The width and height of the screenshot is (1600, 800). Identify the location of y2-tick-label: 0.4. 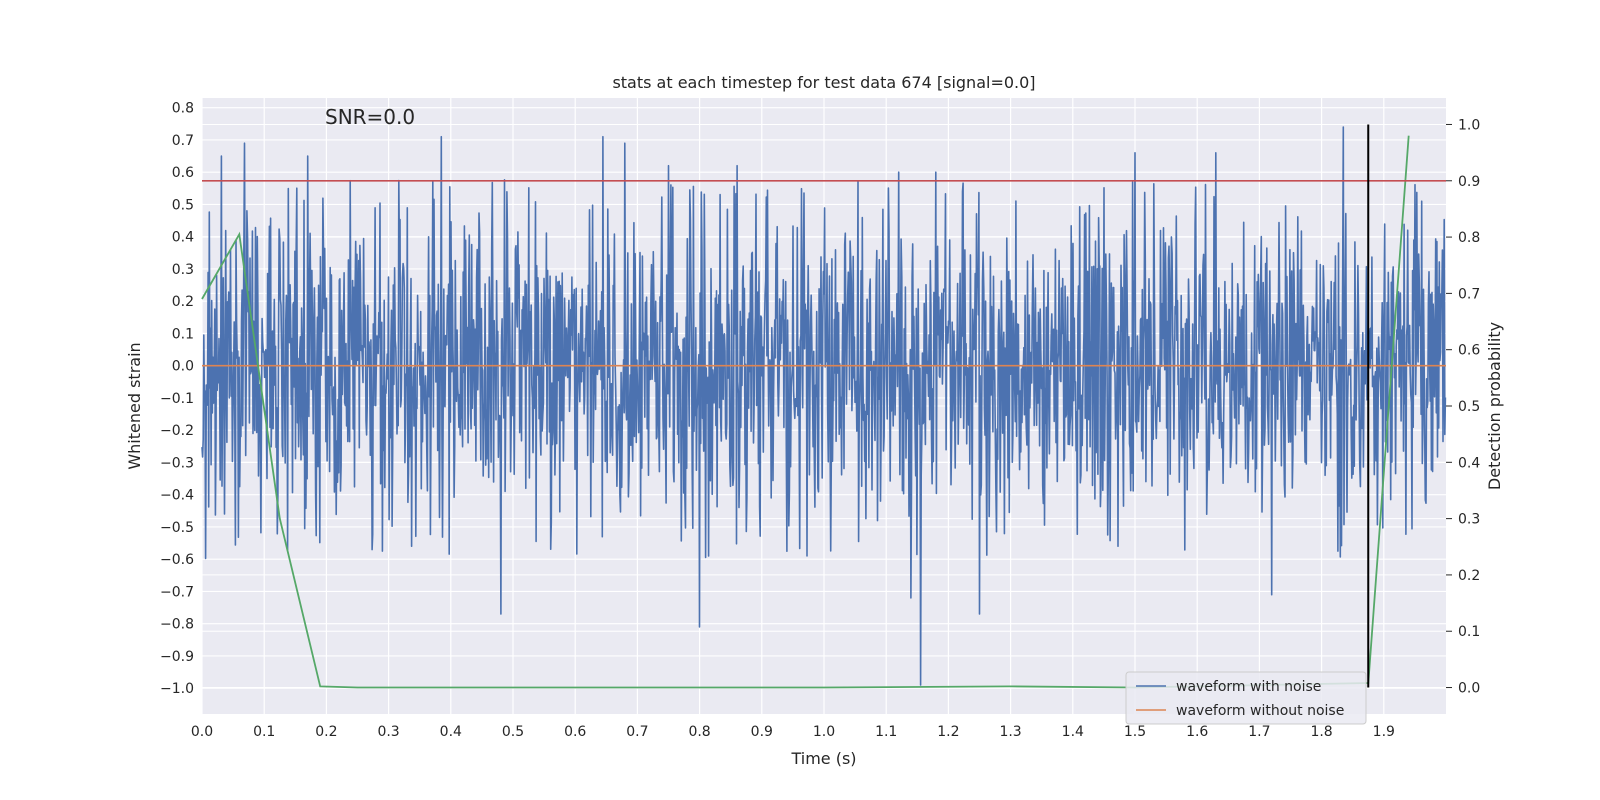
(1469, 463).